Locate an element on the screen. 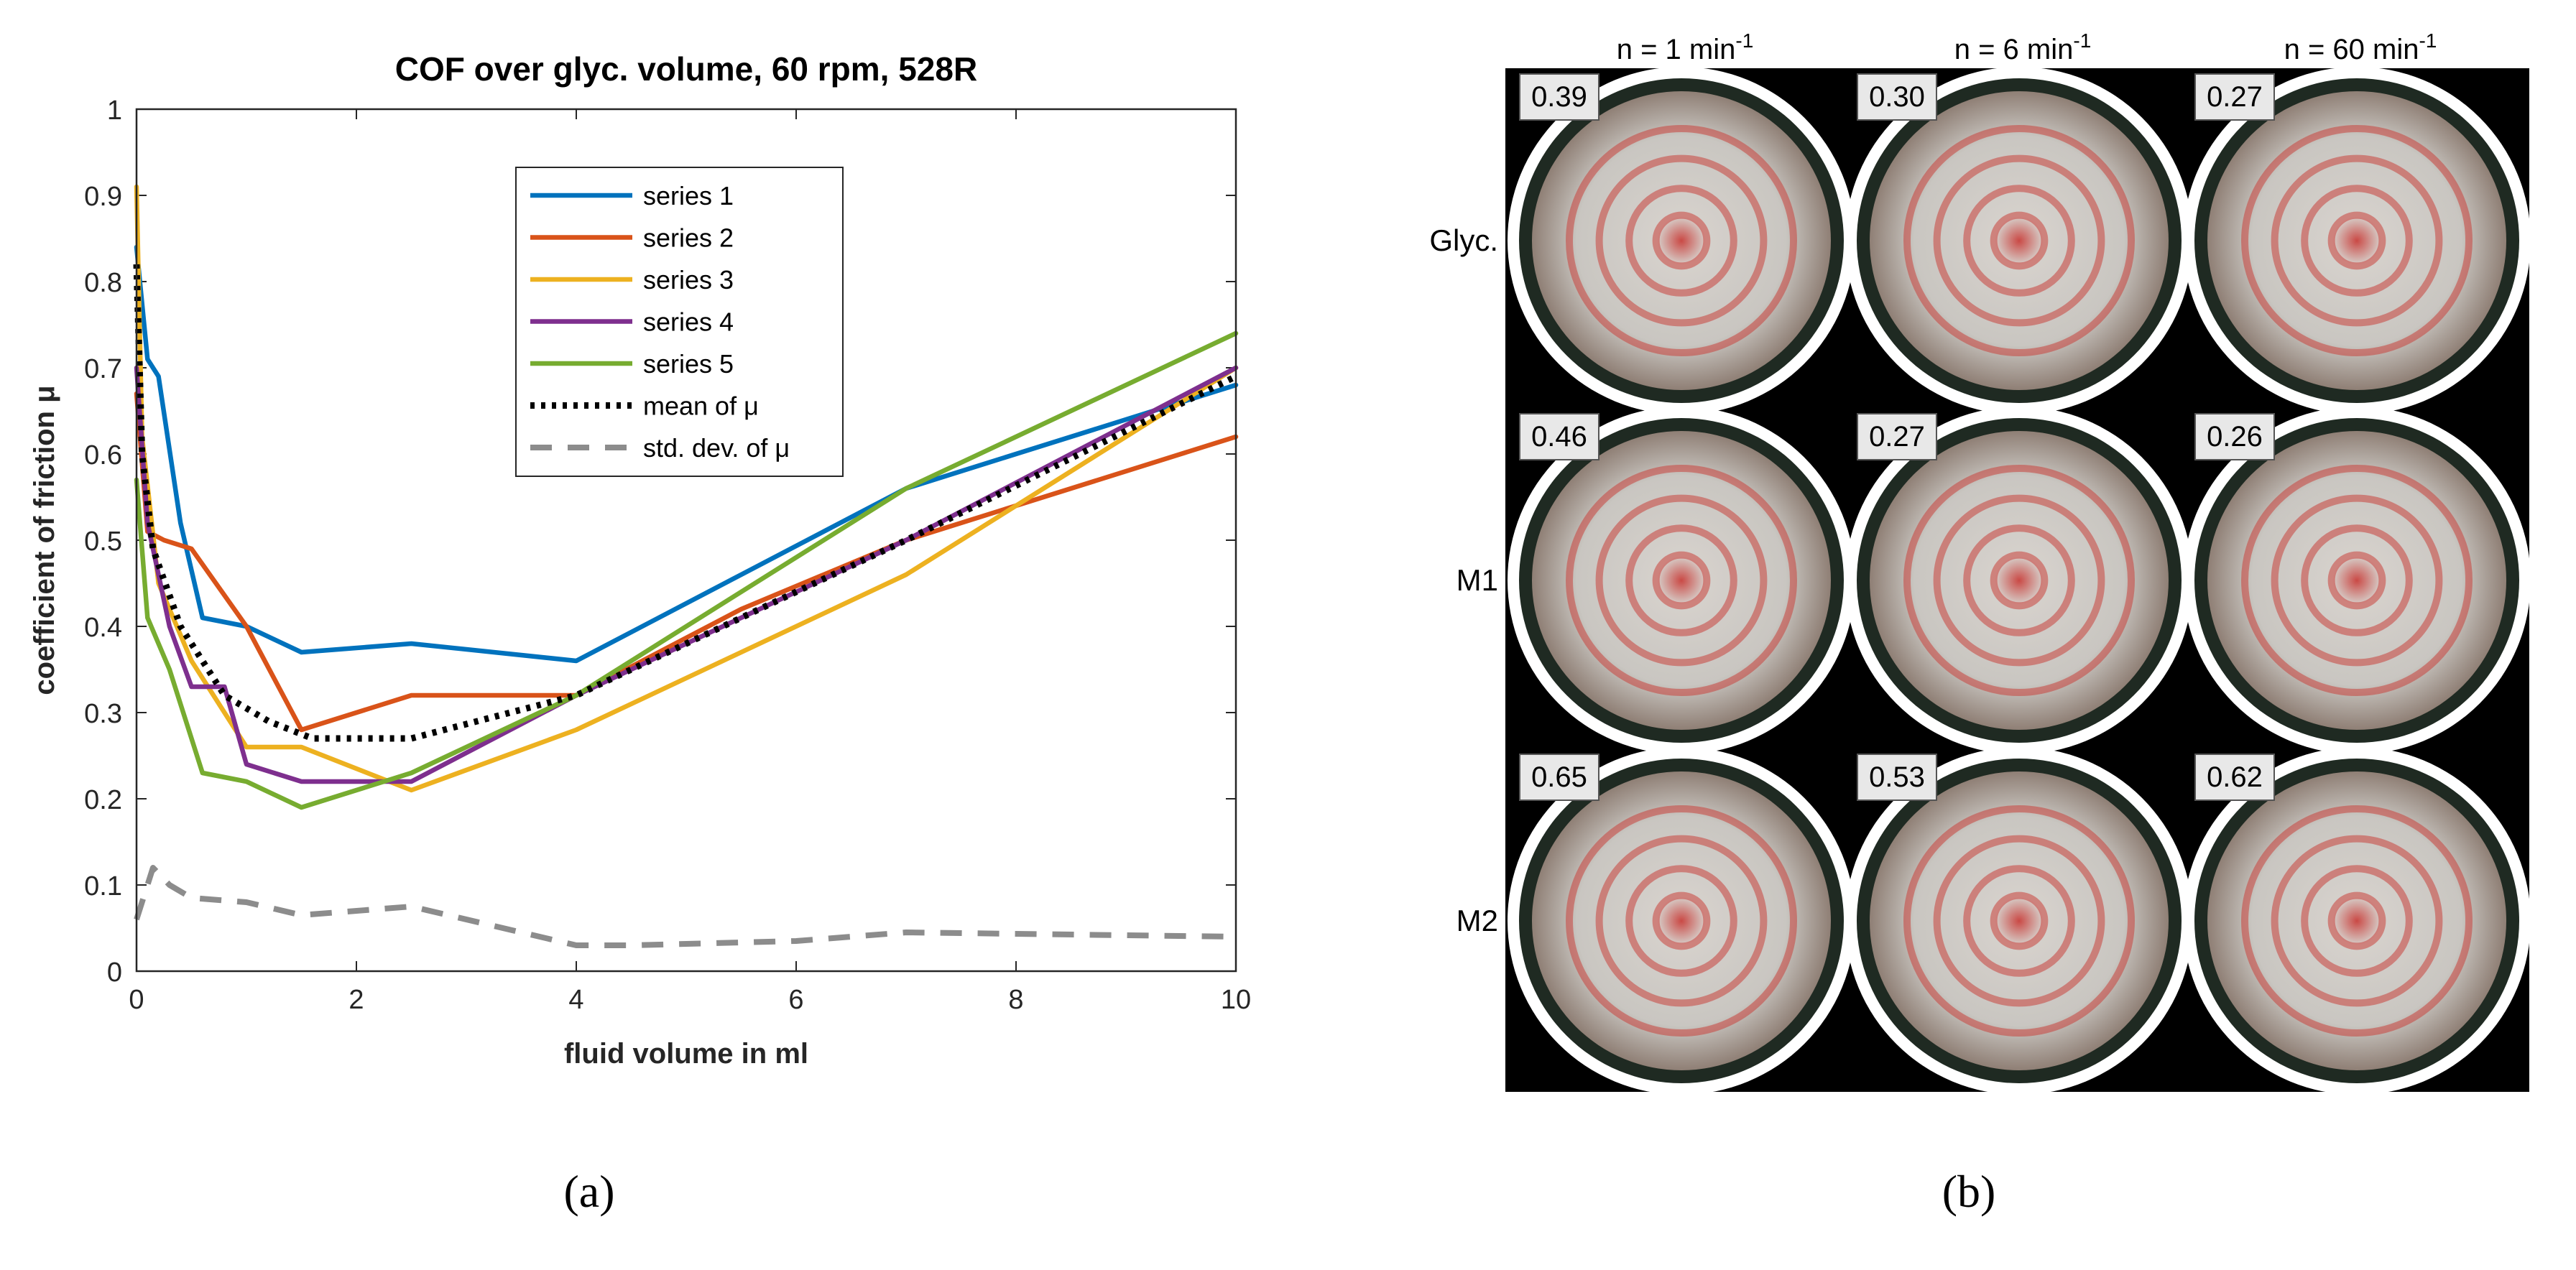  chart-title: COF over glyc. volume, 60 rpm, 528R is located at coordinates (686, 69).